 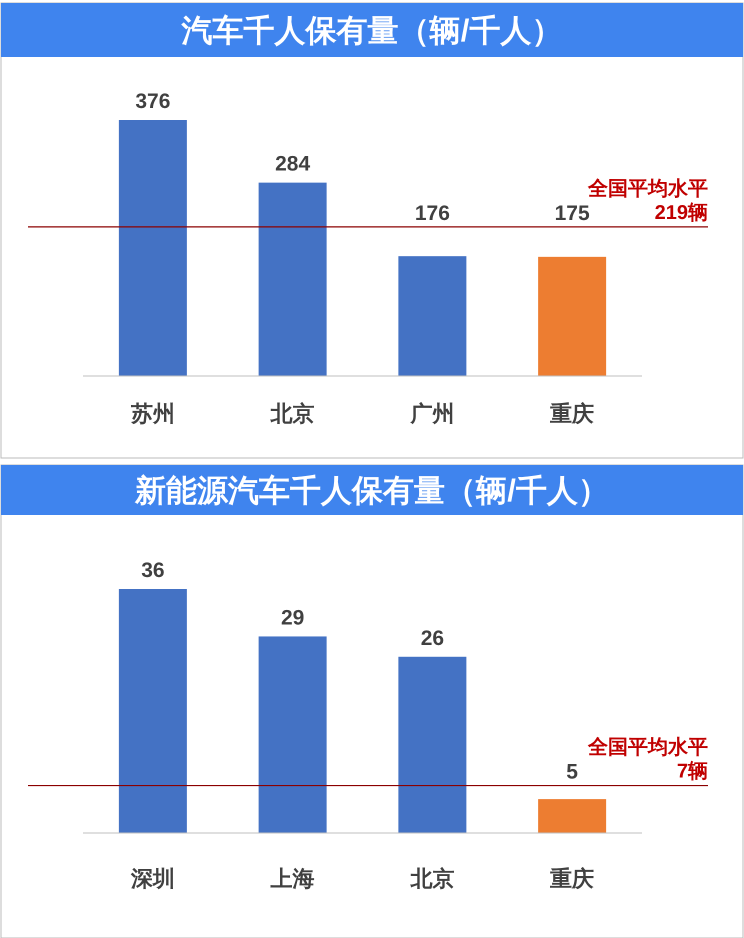 I want to click on x-tick-label: 苏州, so click(x=152, y=413).